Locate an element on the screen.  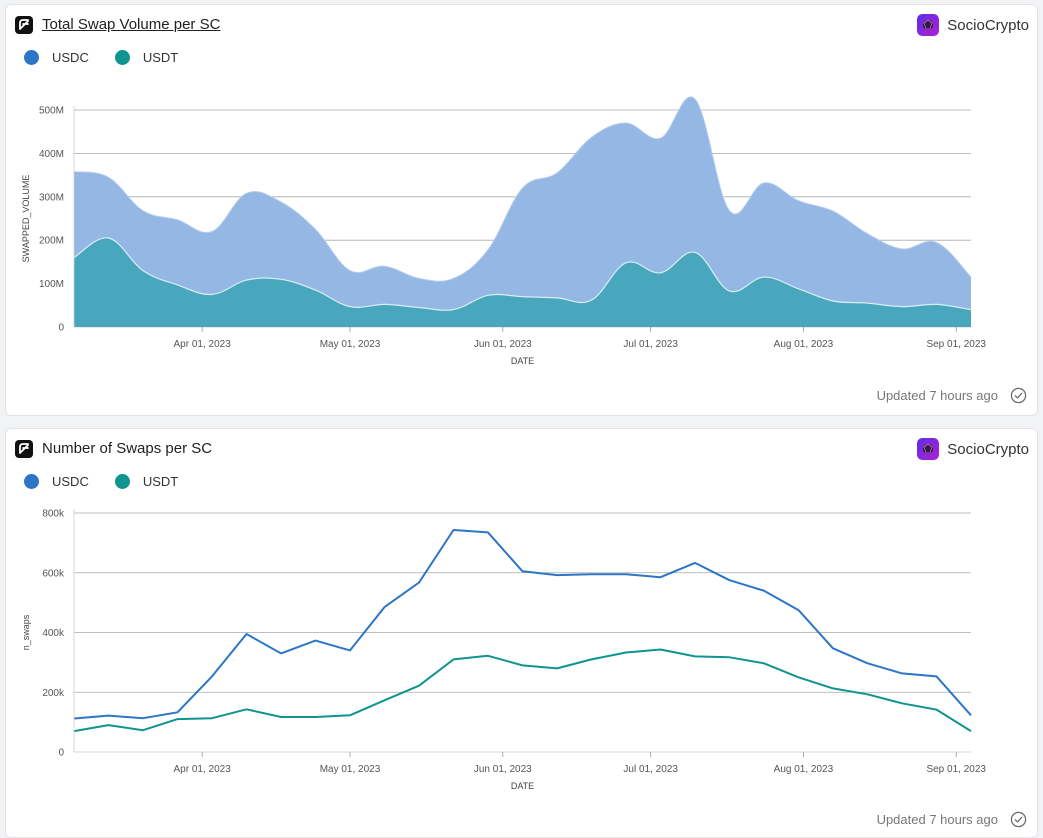
area-usdt-edge is located at coordinates (522, 274).